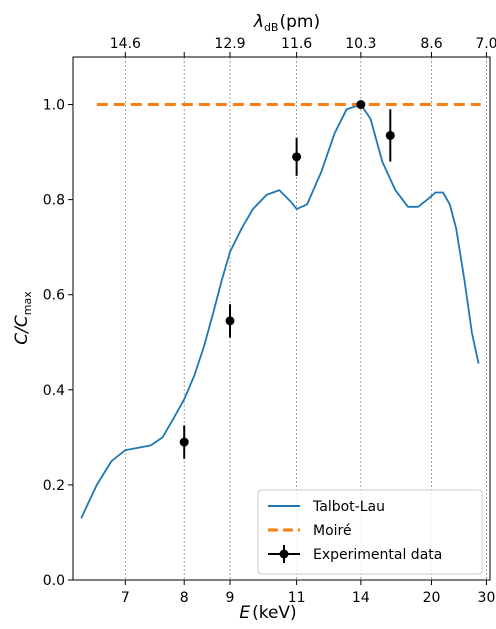 The width and height of the screenshot is (496, 629). Describe the element at coordinates (432, 598) in the screenshot. I see `x-tick-label-20: 20` at that location.